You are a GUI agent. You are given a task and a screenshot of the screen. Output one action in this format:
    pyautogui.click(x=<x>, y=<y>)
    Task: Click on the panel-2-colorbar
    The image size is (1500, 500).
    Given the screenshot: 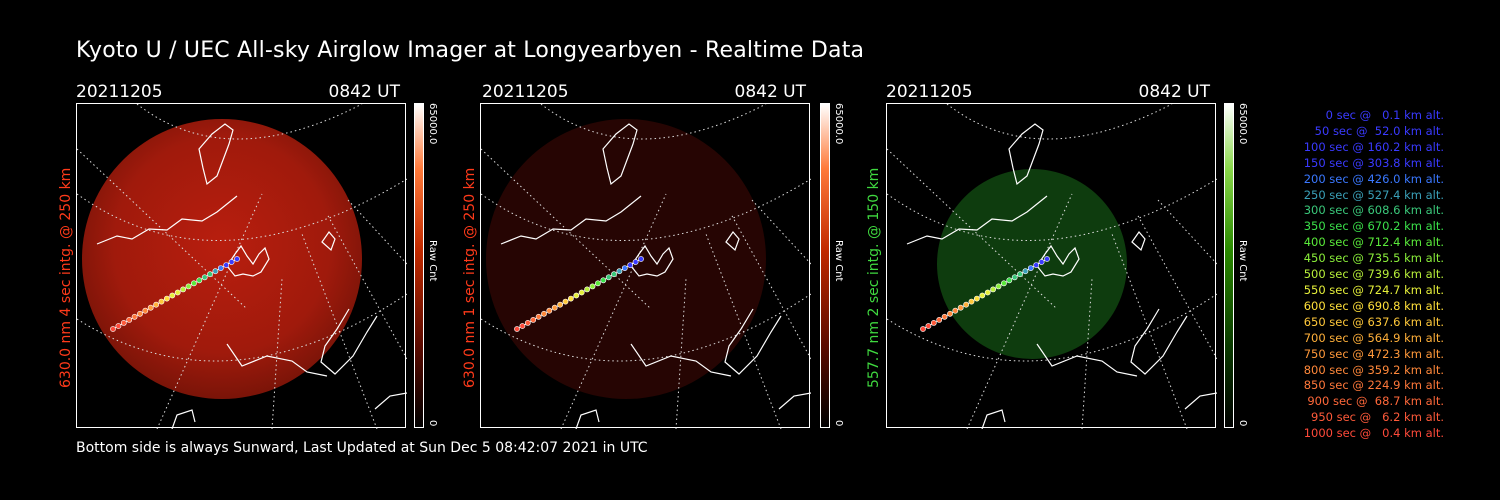 What is the action you would take?
    pyautogui.click(x=825, y=265)
    